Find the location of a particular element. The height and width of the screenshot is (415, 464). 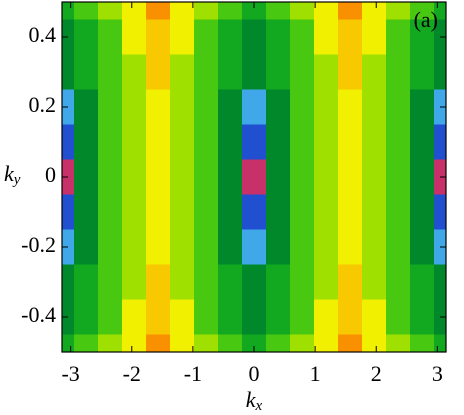

x-tick-label: -1 is located at coordinates (193, 373).